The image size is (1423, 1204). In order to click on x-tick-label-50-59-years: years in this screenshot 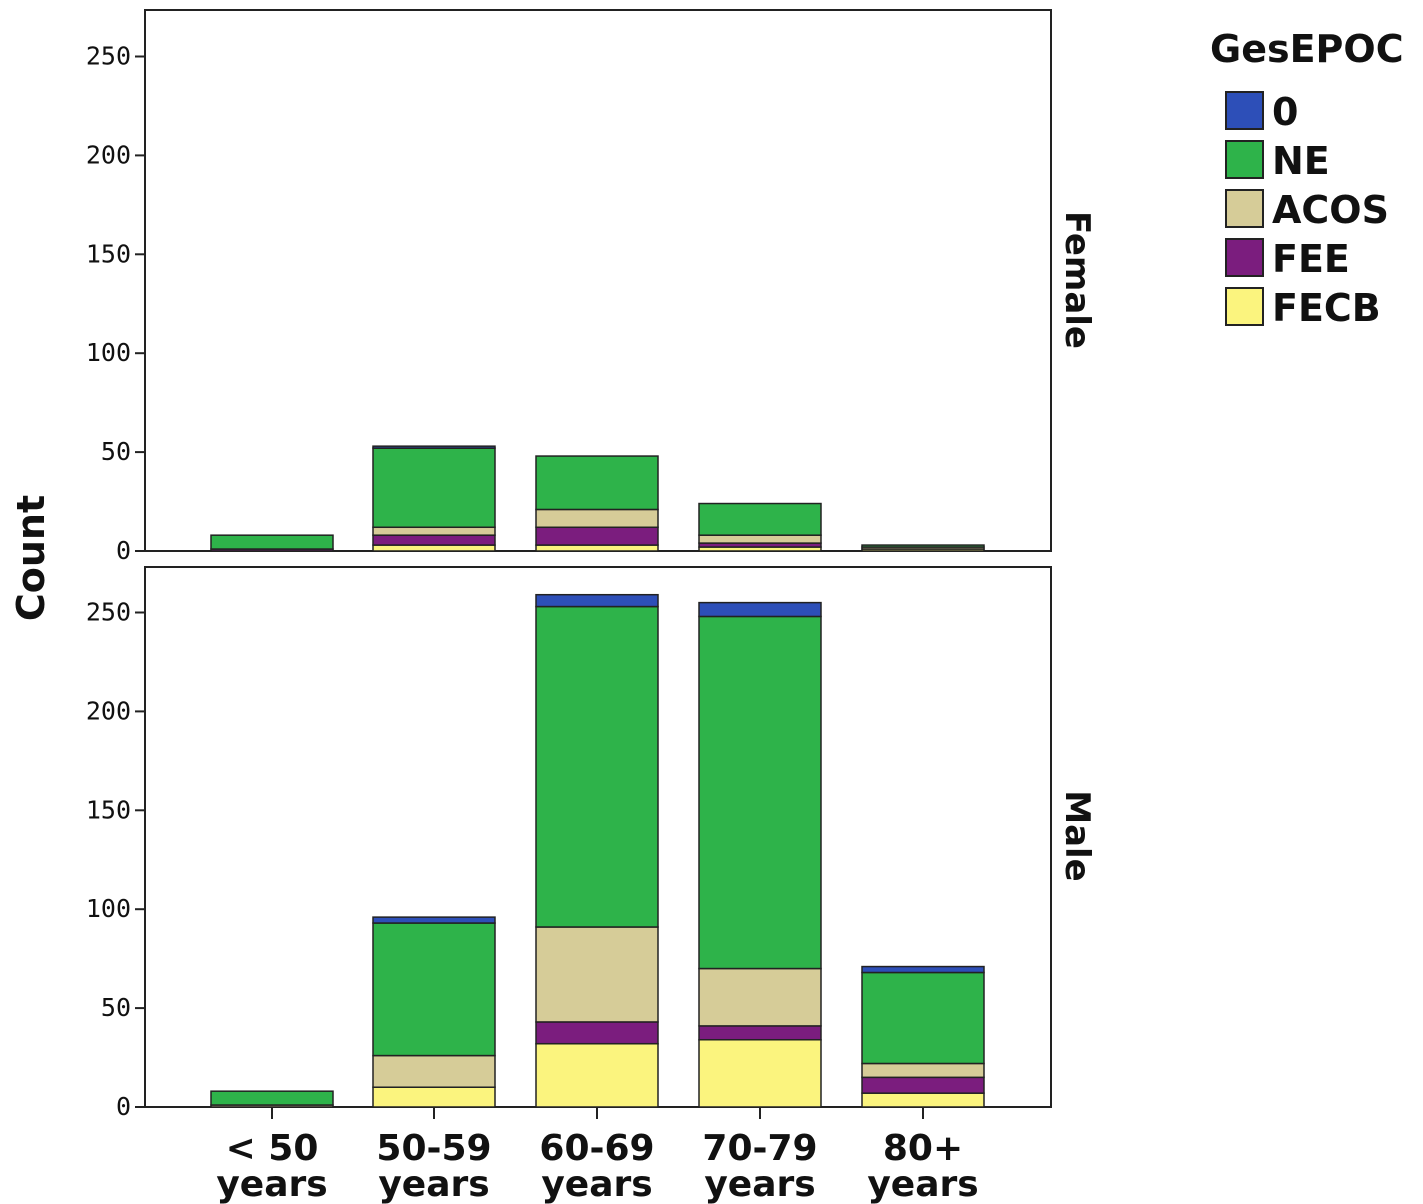, I will do `click(433, 1184)`.